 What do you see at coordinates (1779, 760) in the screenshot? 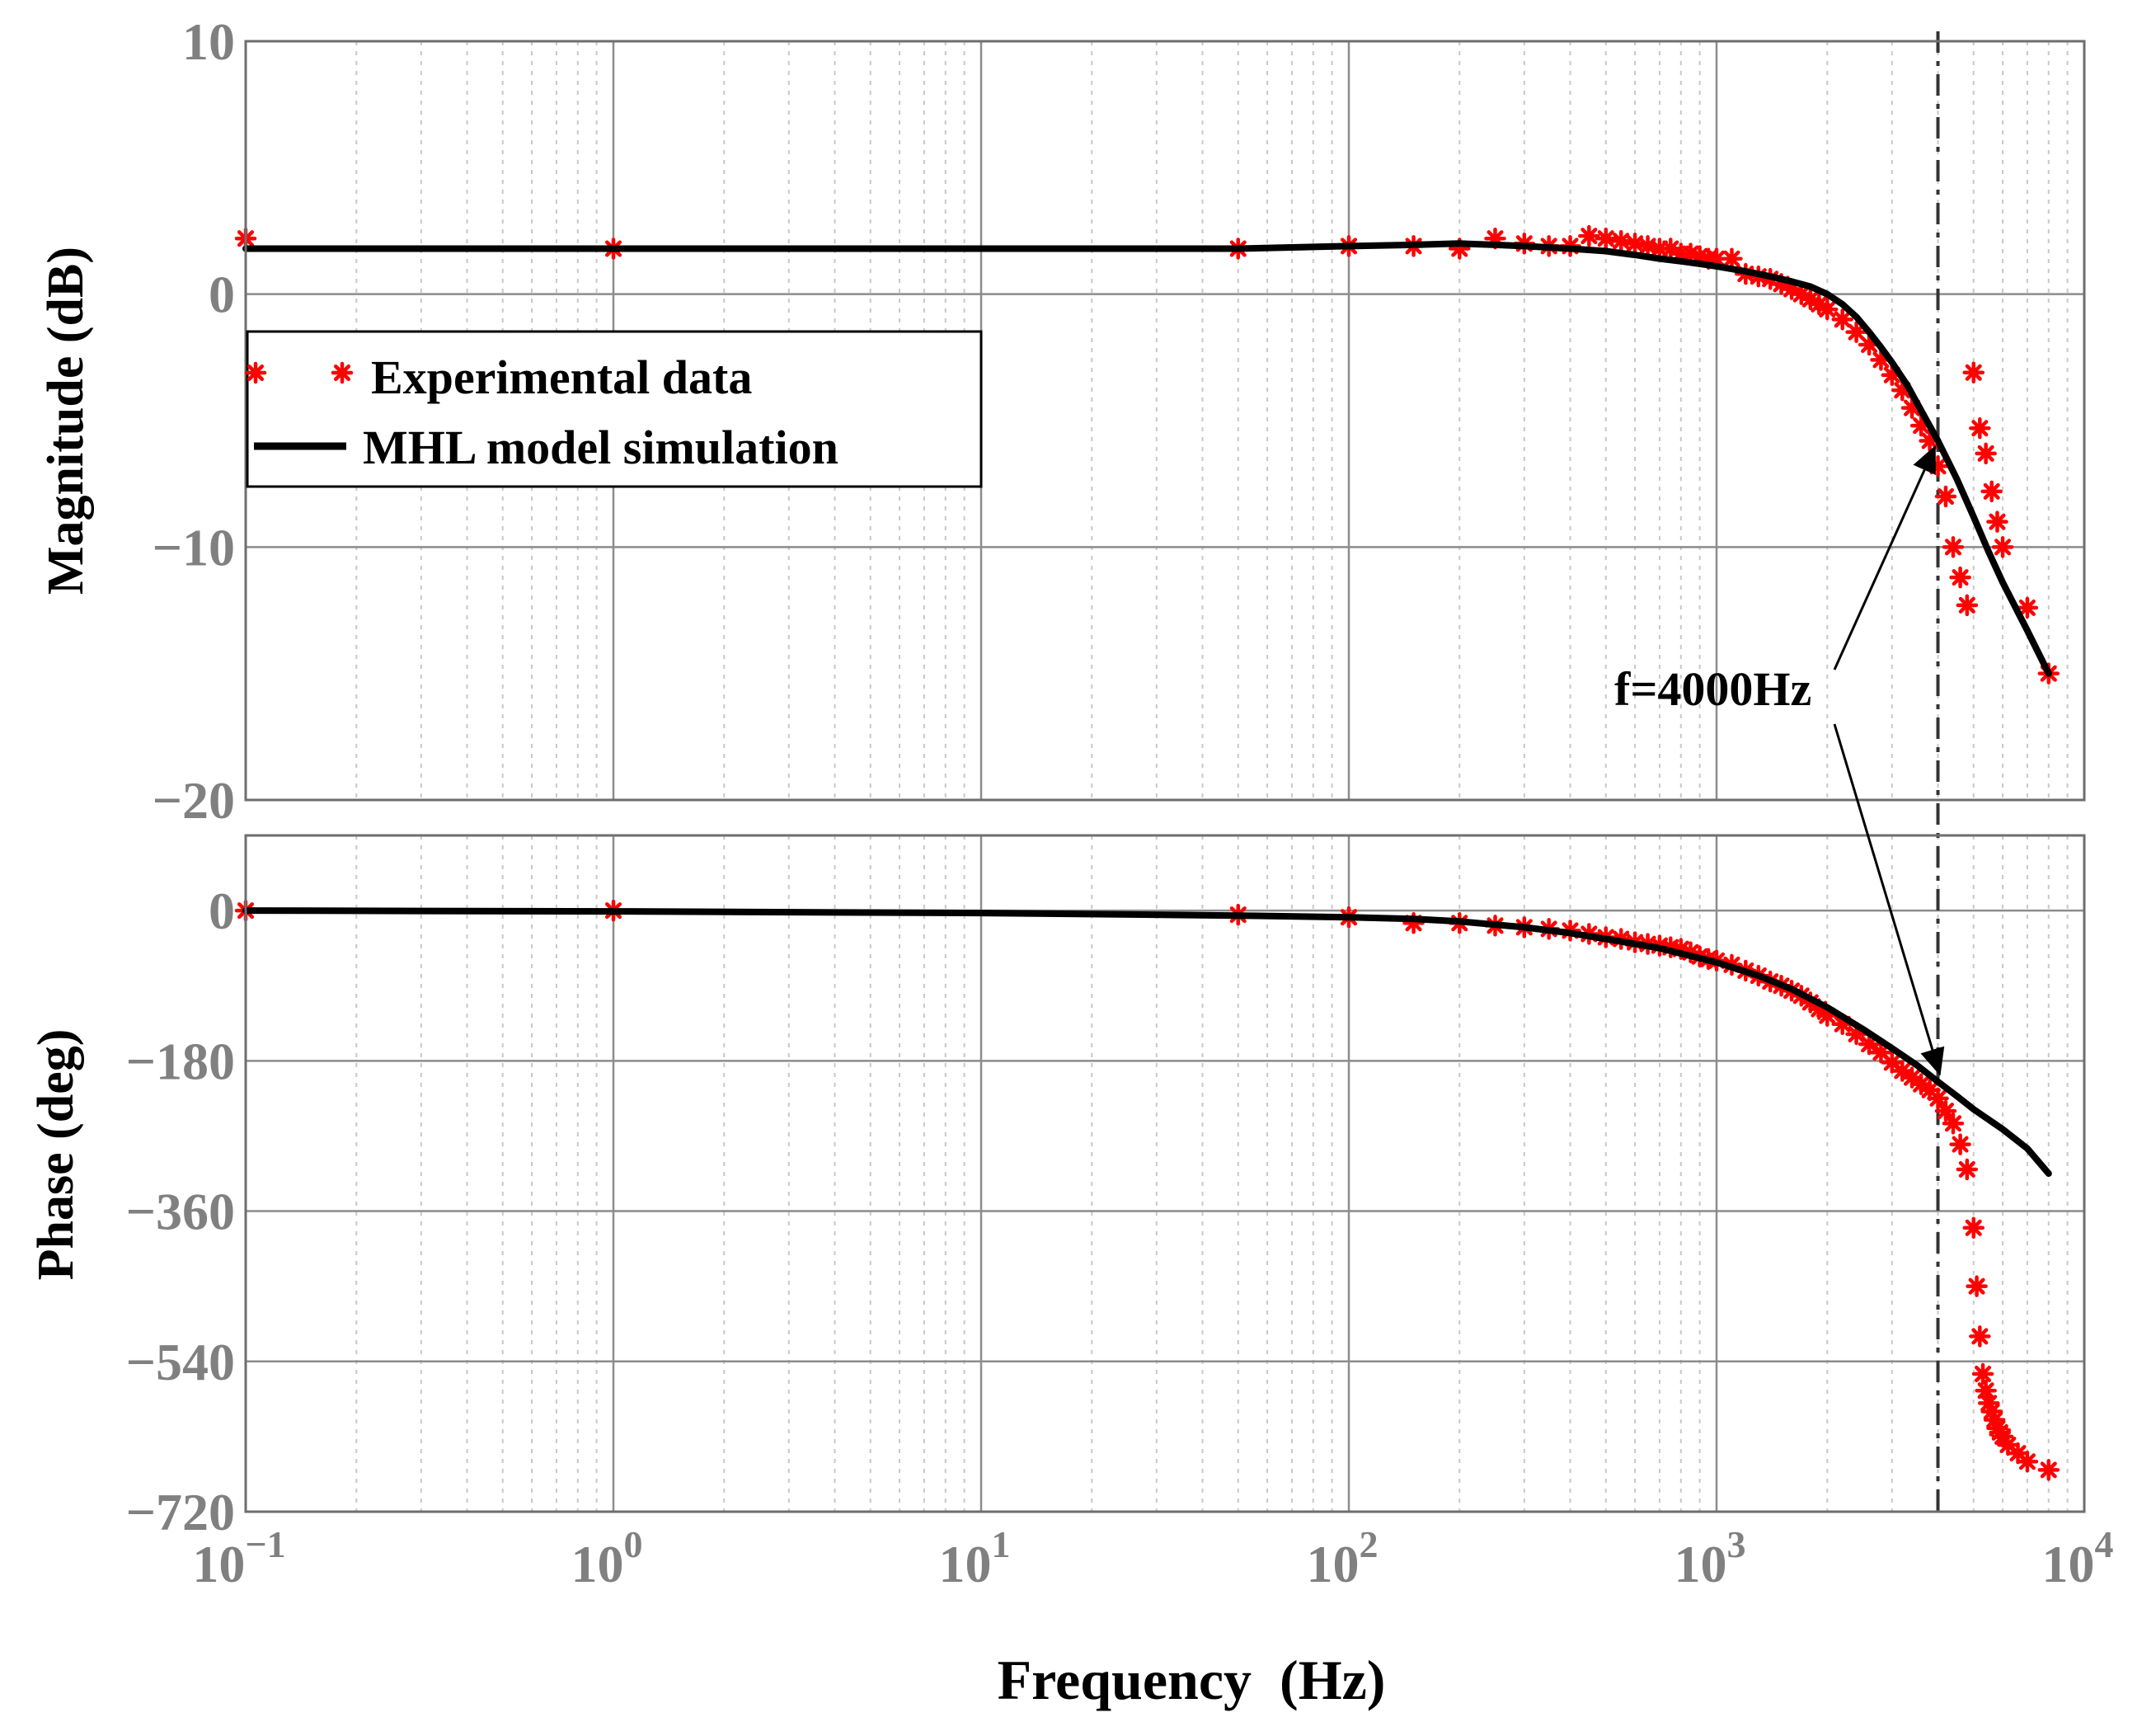
I see `frequency-annotation: f=4000Hz` at bounding box center [1779, 760].